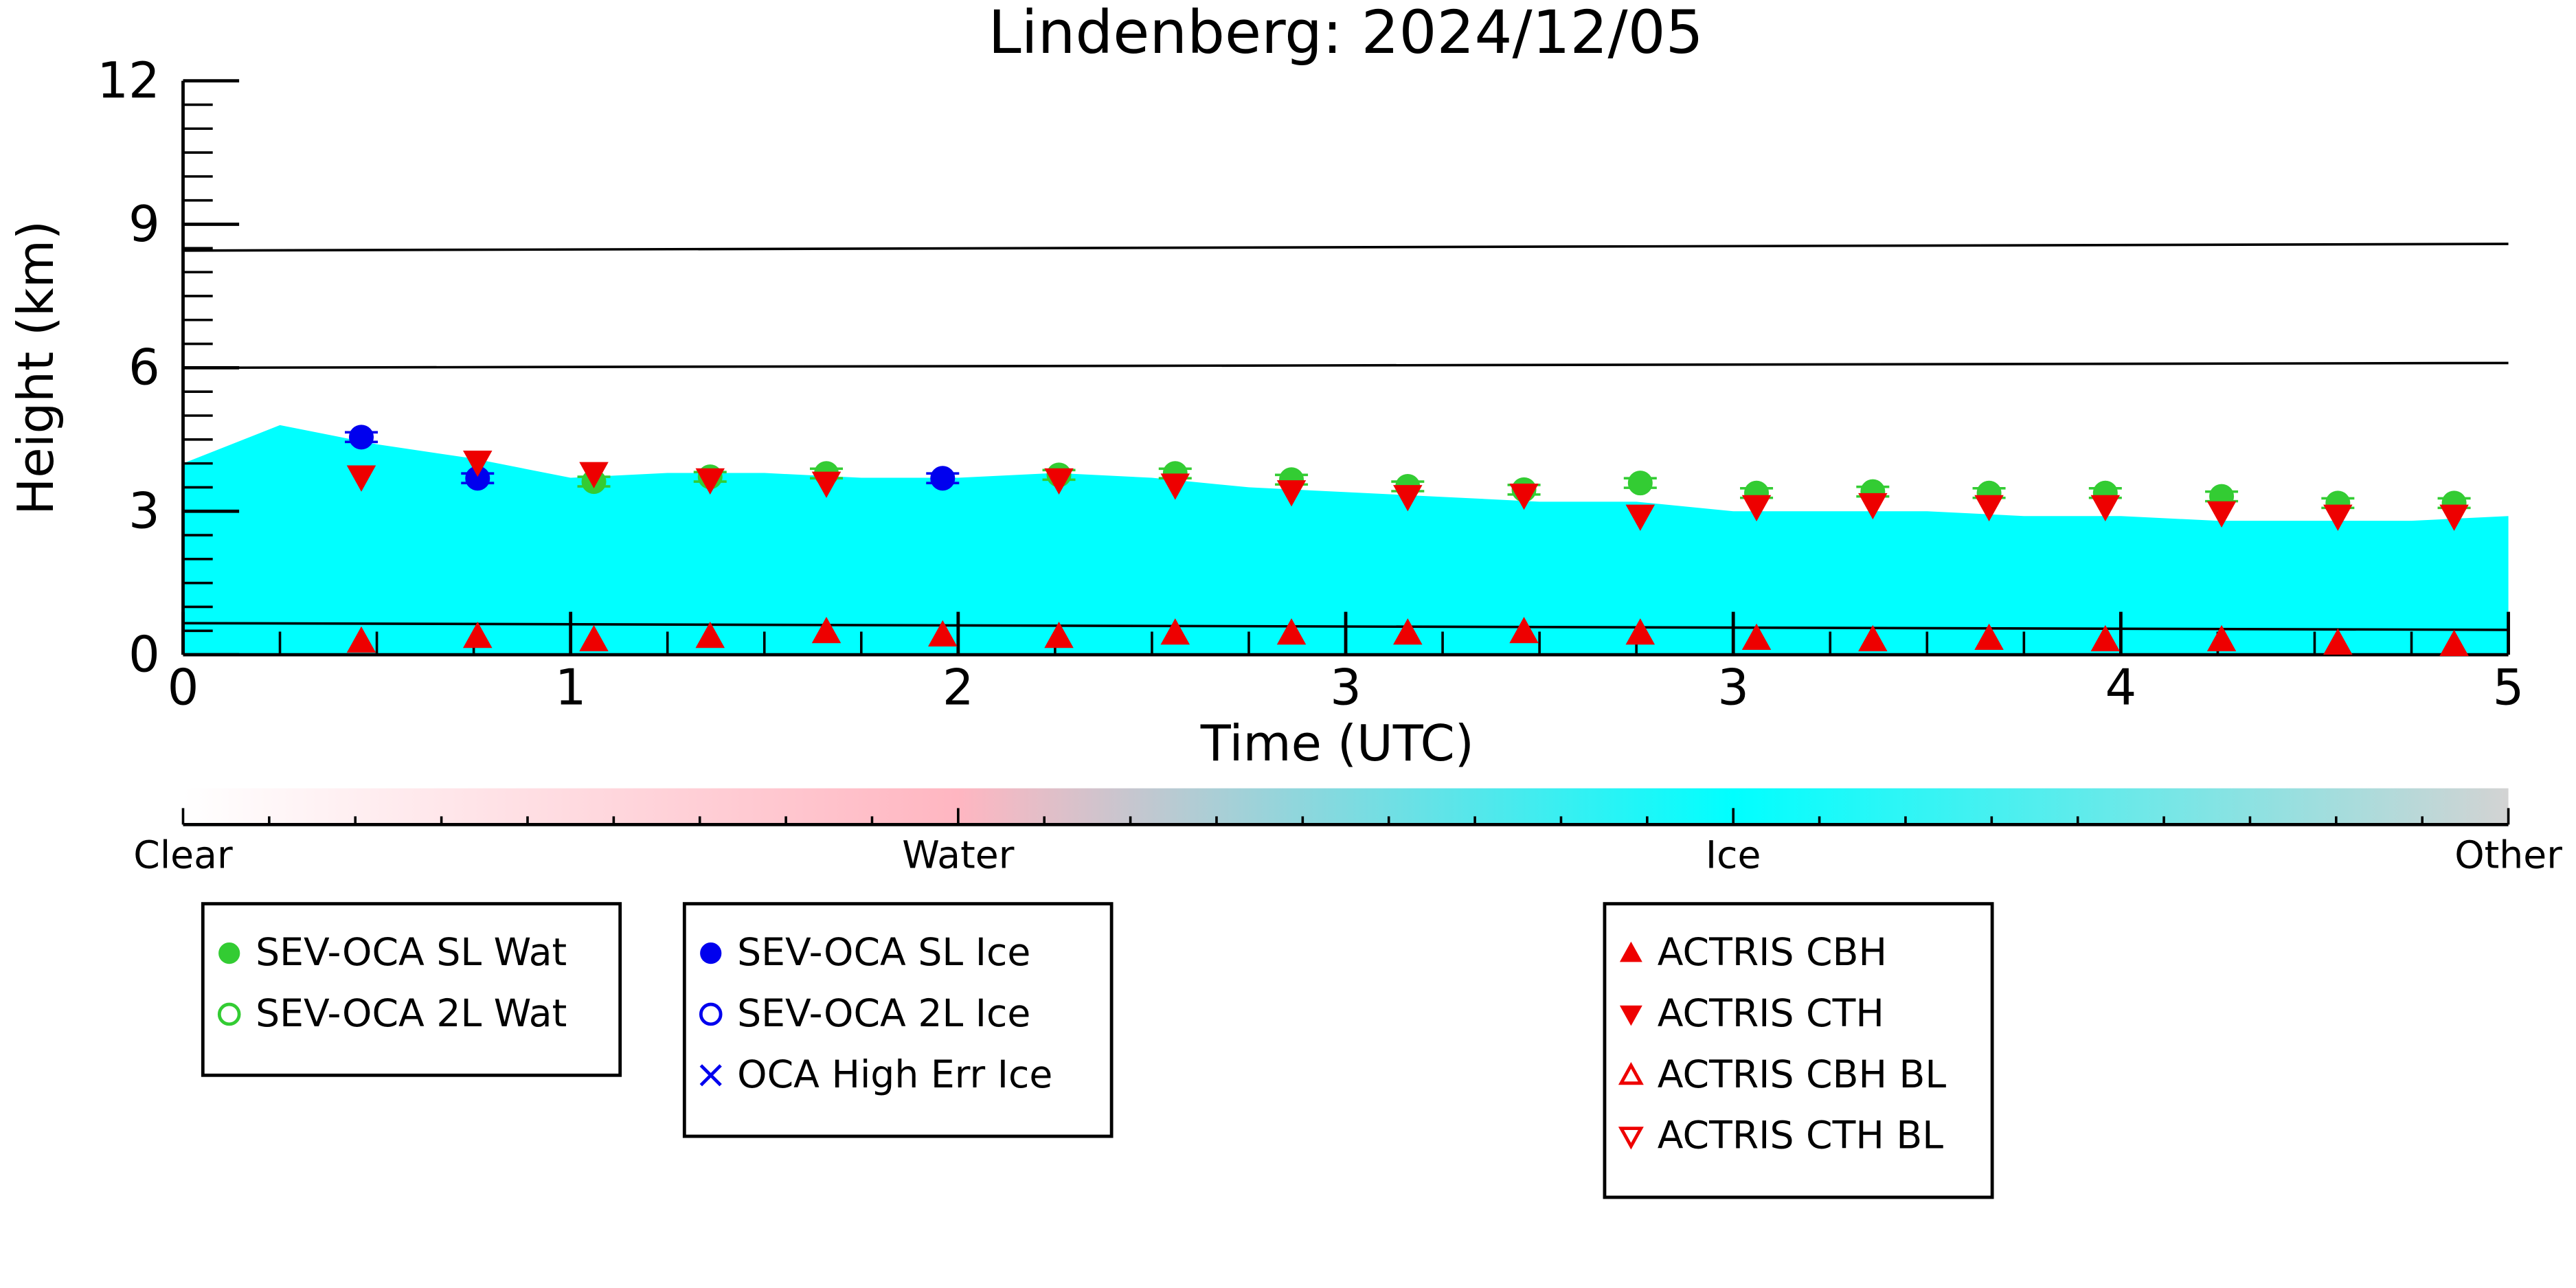 This screenshot has height=1288, width=2576. Describe the element at coordinates (1337, 743) in the screenshot. I see `x-axis-label: Time (UTC)` at that location.